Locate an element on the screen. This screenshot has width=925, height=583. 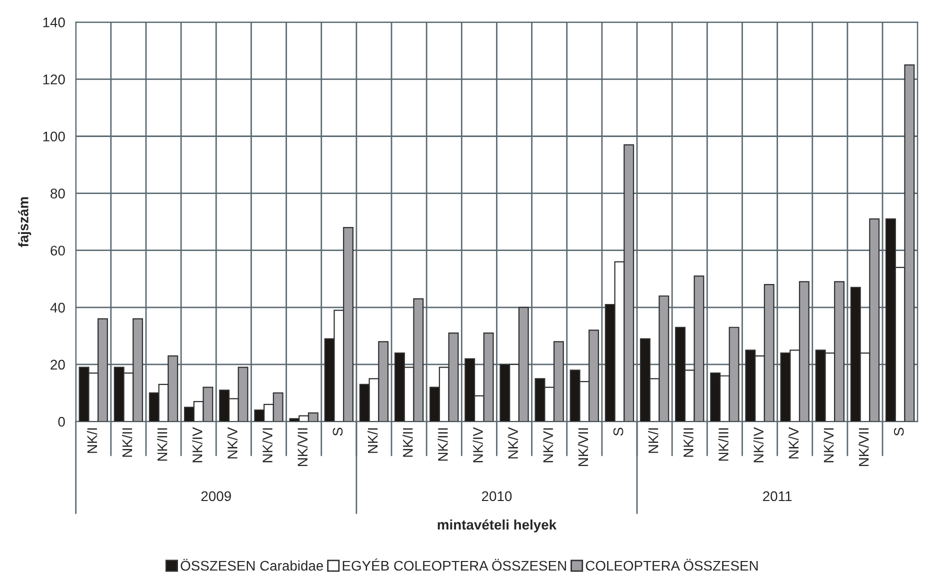
y-tick-label: 140 is located at coordinates (54, 22).